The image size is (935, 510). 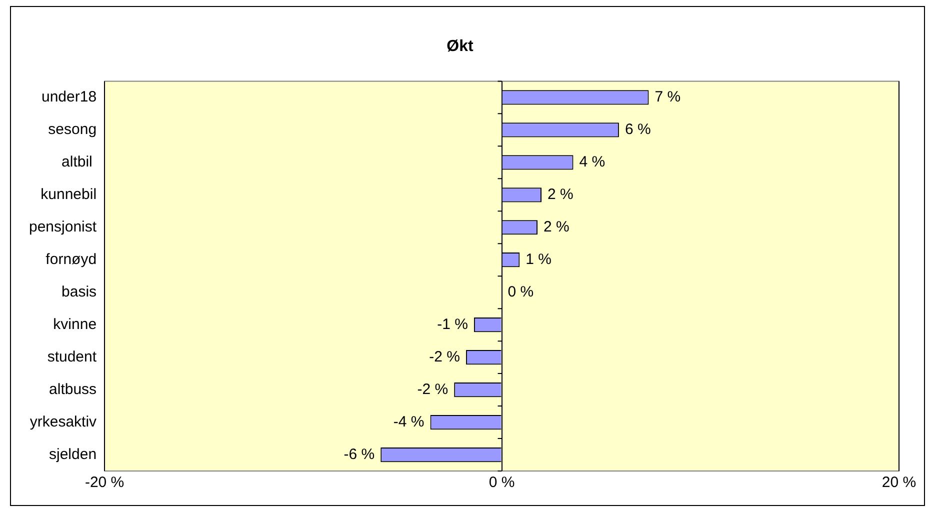 What do you see at coordinates (72, 129) in the screenshot?
I see `y-tick-label: sesong` at bounding box center [72, 129].